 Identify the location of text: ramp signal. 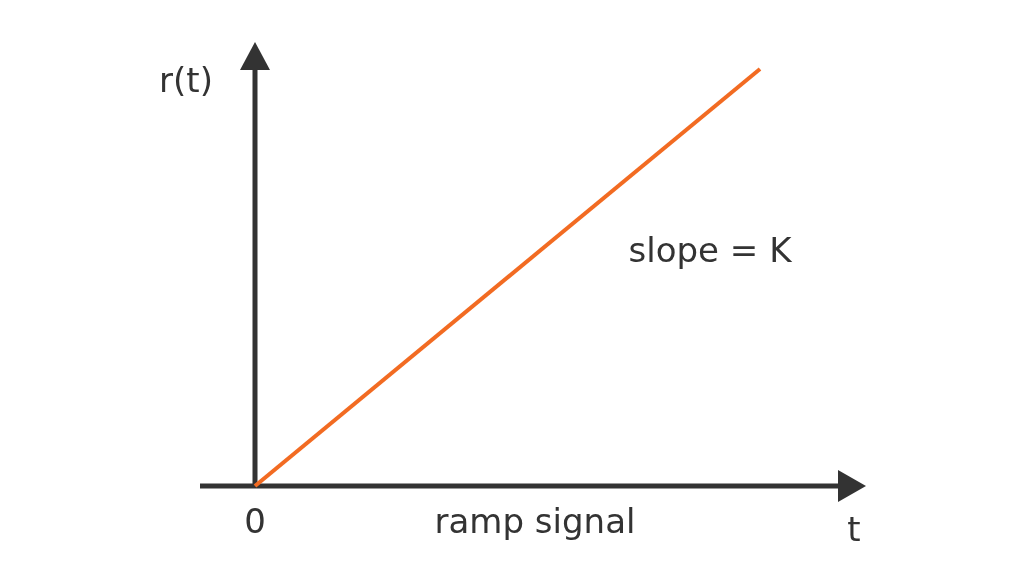
(535, 521).